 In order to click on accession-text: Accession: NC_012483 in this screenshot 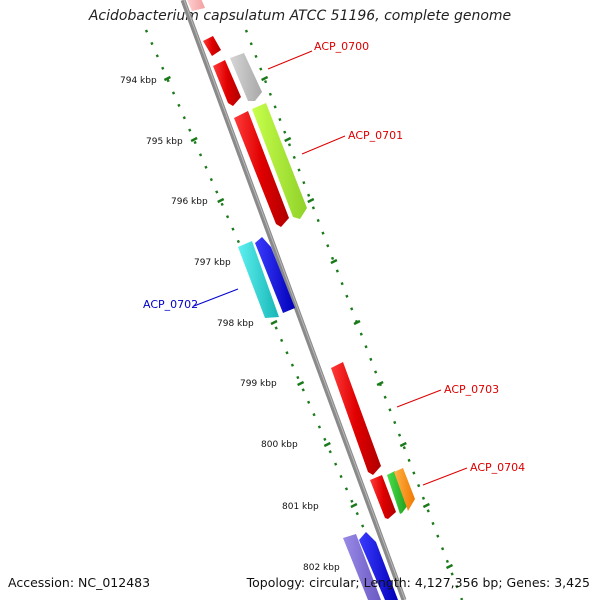, I will do `click(79, 582)`.